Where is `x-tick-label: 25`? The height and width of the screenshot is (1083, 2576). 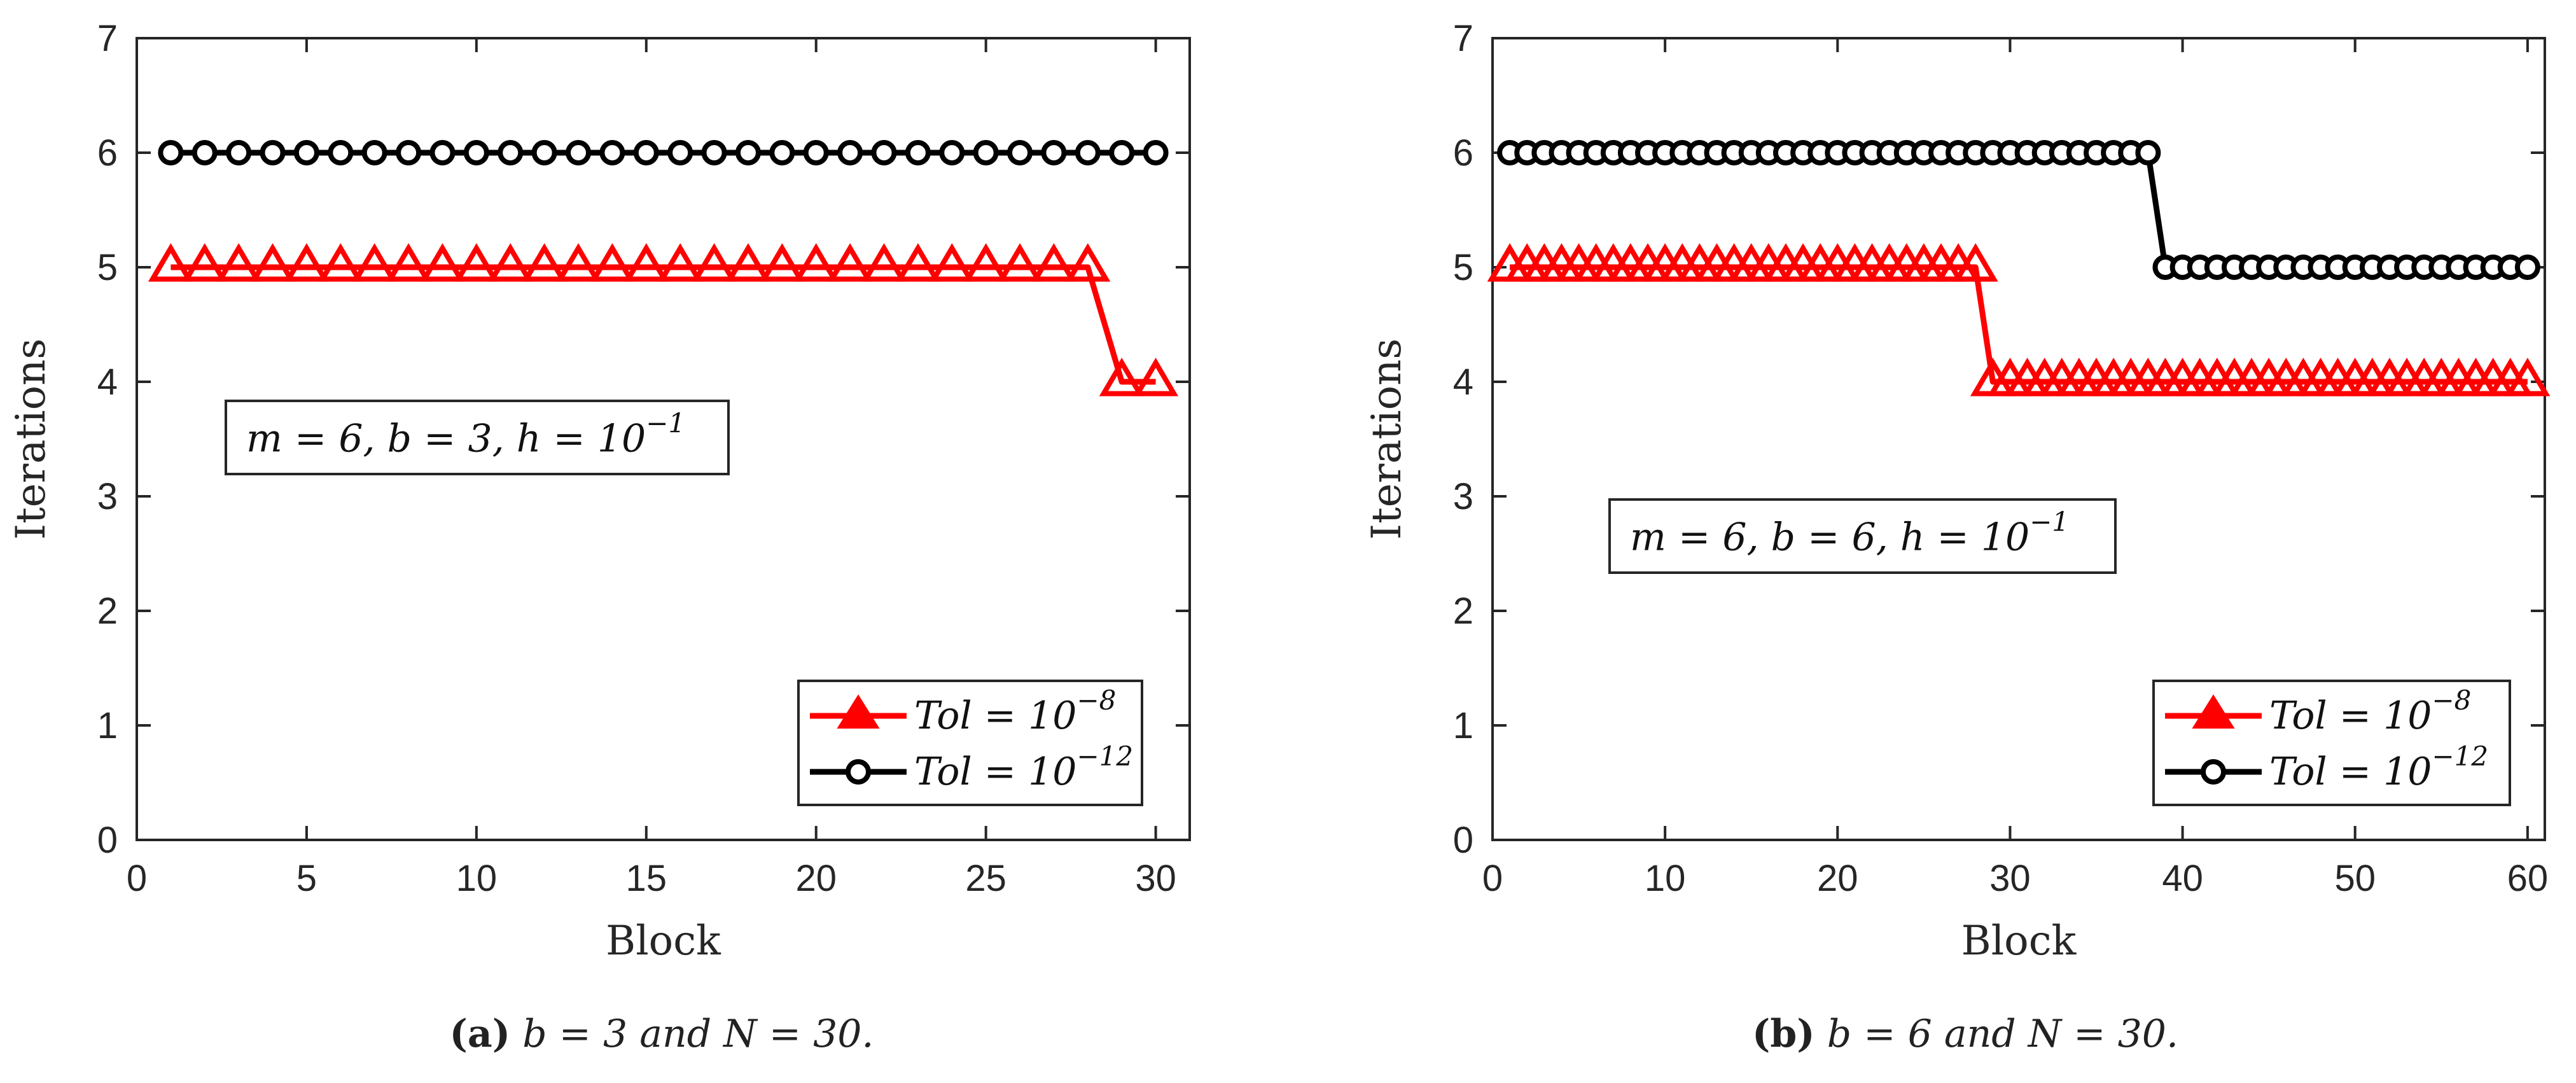 x-tick-label: 25 is located at coordinates (985, 878).